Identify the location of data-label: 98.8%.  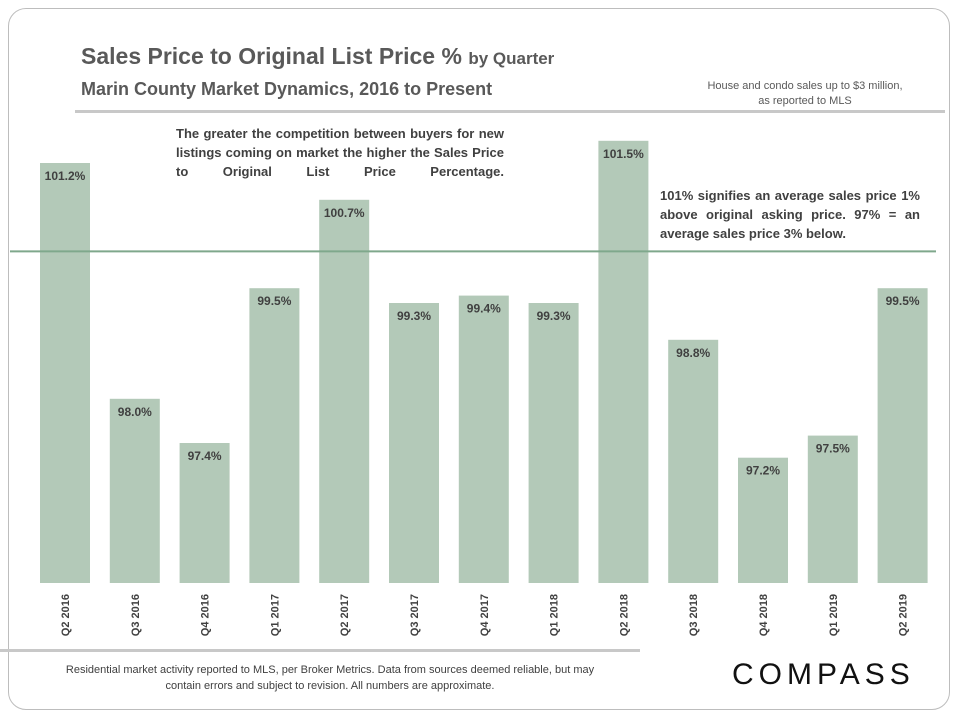
(693, 353).